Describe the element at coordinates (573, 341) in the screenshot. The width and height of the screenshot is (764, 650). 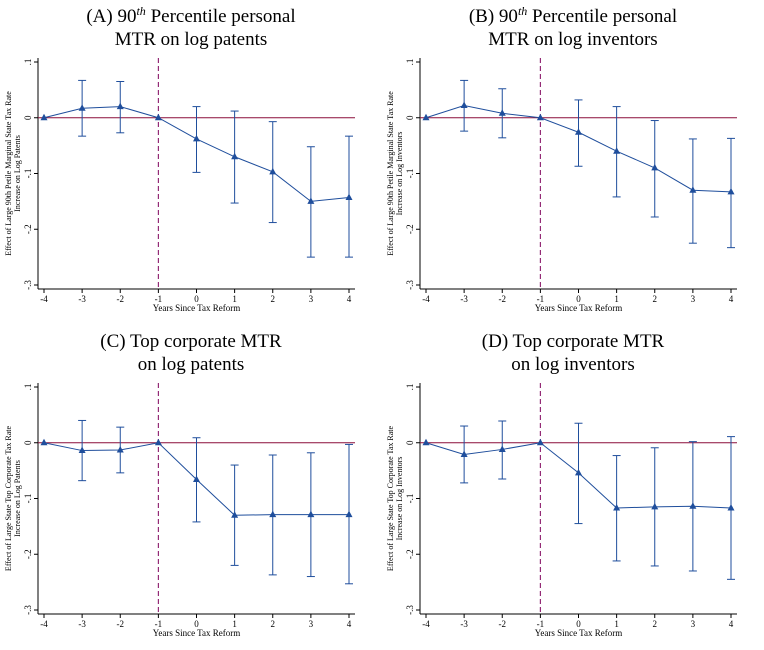
I see `panel-title-line1: (D) Top corporate MTR` at that location.